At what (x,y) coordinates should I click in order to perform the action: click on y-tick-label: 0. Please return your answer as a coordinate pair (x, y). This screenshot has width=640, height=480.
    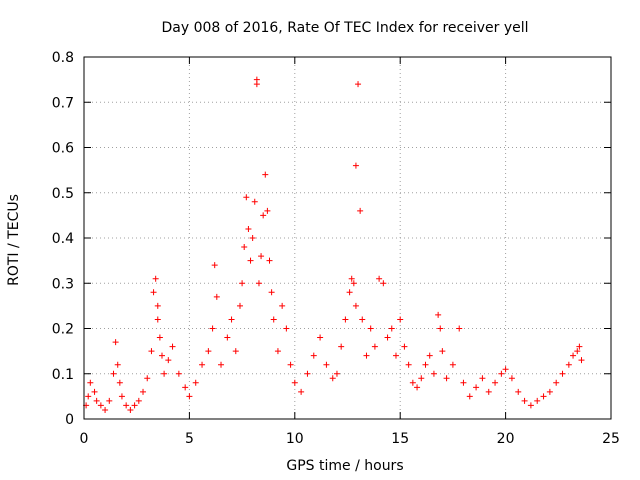
    Looking at the image, I should click on (69, 420).